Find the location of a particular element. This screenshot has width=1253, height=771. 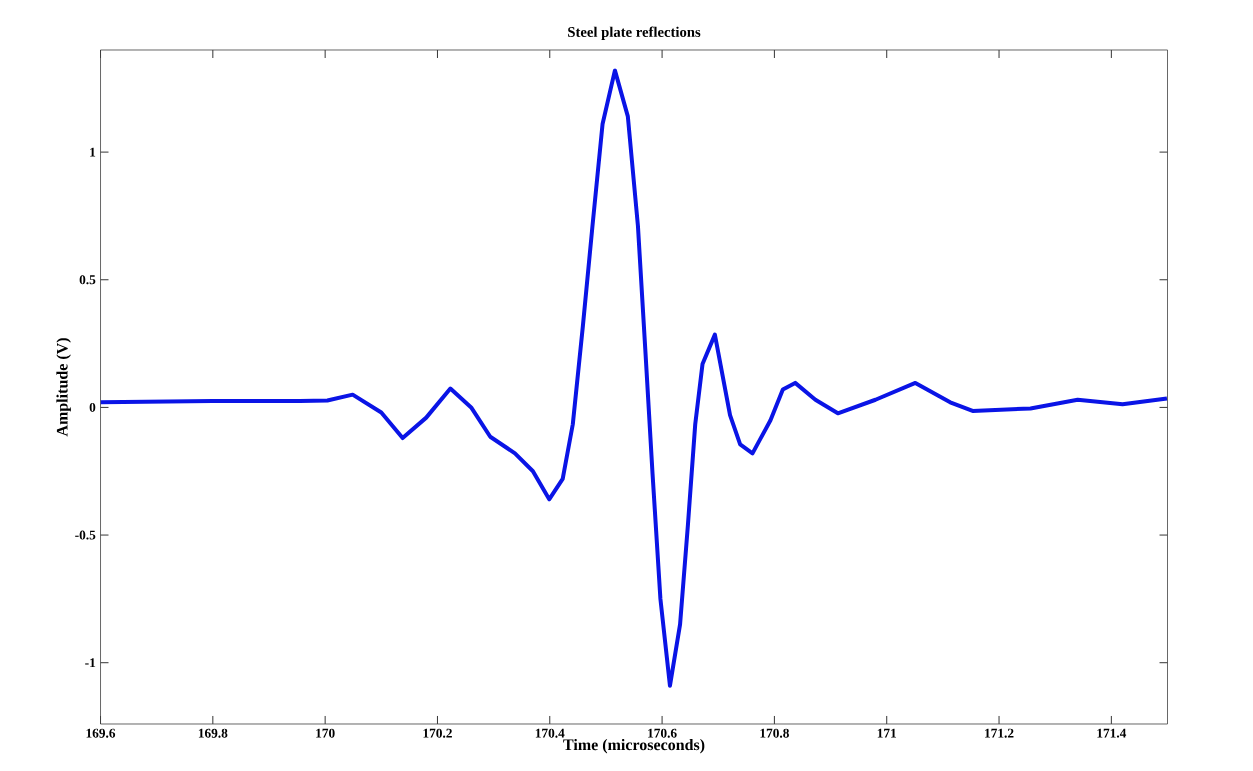

x-tick-label: 169.8 is located at coordinates (213, 733).